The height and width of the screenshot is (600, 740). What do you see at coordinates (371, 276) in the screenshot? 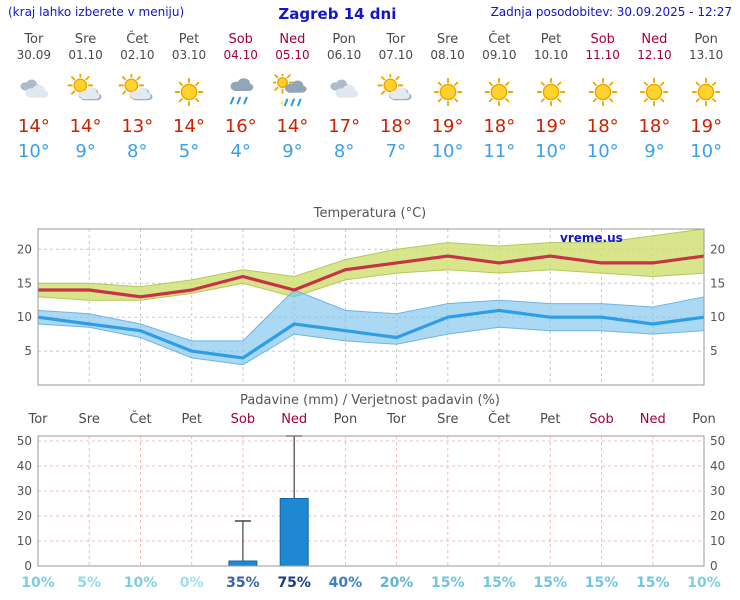
I see `temp-max-line` at bounding box center [371, 276].